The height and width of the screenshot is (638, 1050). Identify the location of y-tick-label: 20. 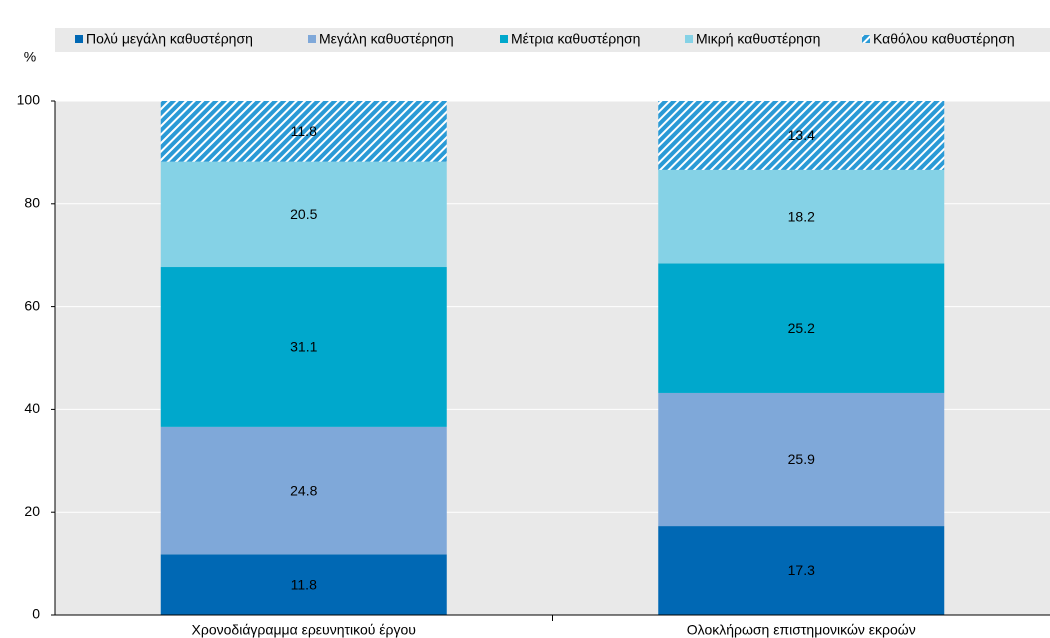
(32, 511).